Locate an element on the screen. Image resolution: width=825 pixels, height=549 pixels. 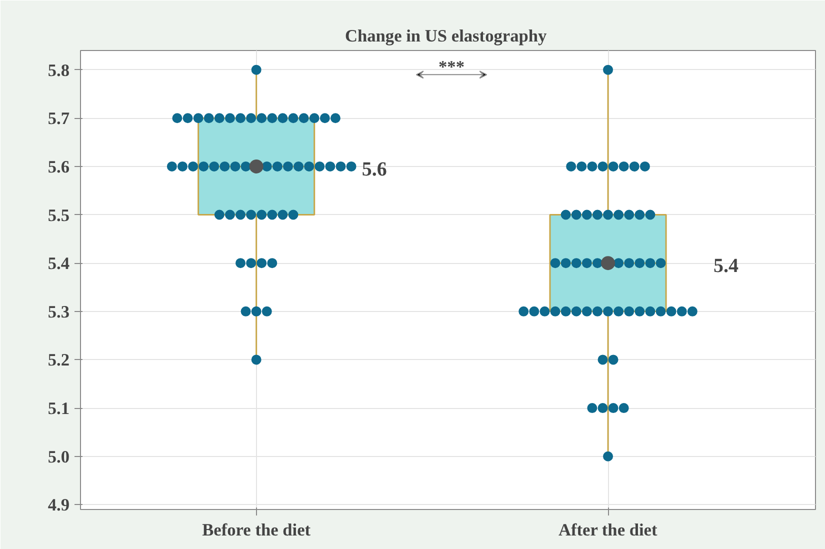
x-tick-label: After the diet is located at coordinates (608, 530).